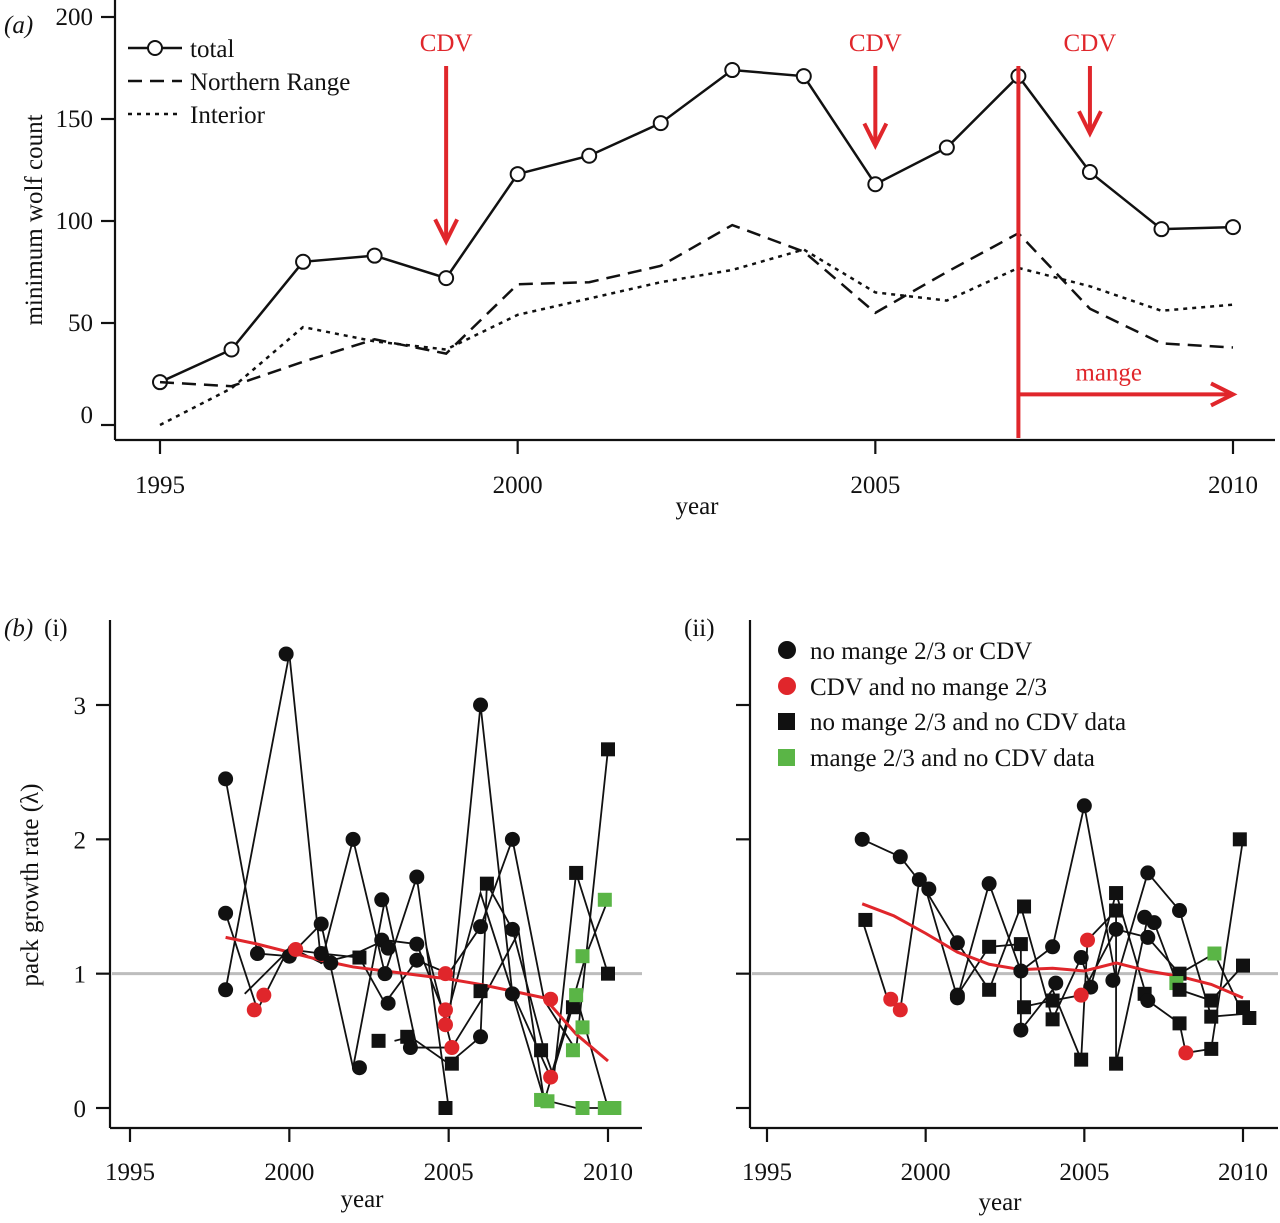 This screenshot has width=1280, height=1223. I want to click on panel-b-label: (b), so click(18, 628).